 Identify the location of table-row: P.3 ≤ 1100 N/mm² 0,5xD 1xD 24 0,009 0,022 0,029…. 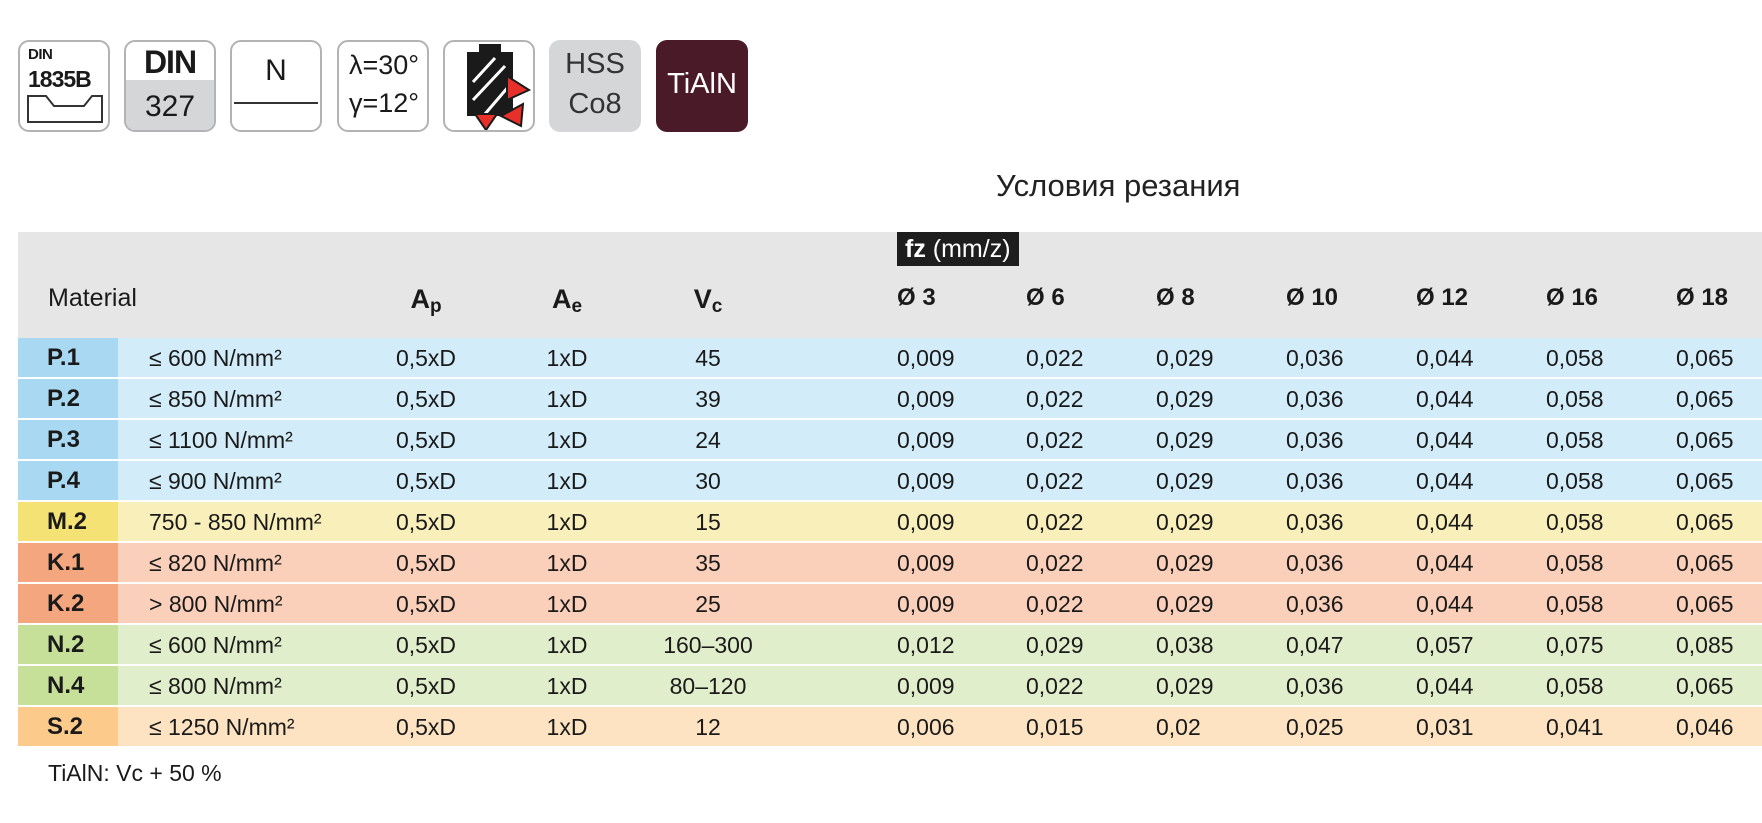
(890, 440).